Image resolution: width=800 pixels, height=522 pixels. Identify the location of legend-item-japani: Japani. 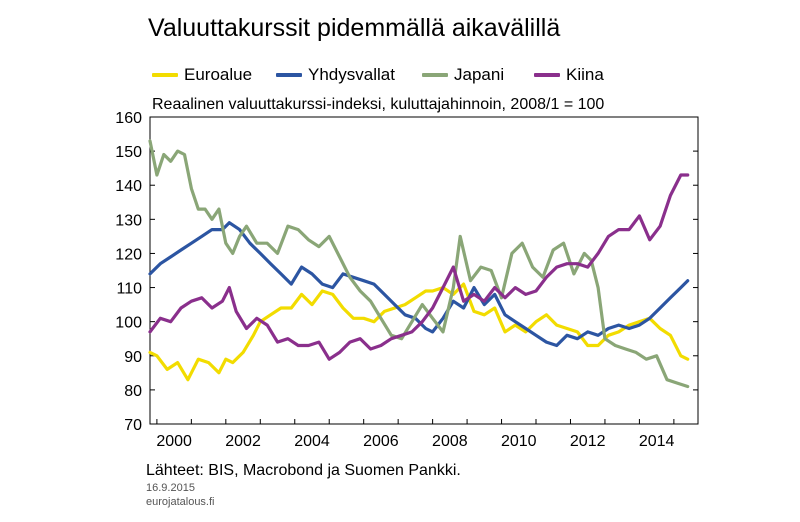
(463, 75).